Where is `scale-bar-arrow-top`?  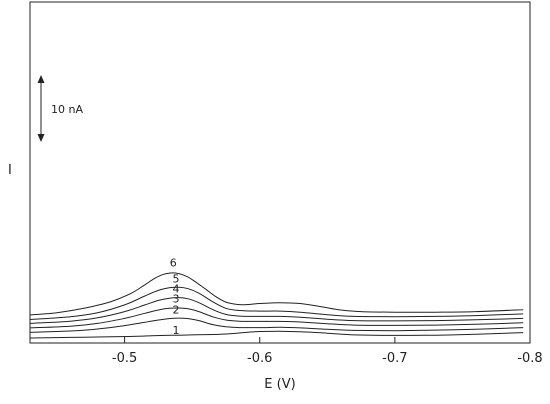
scale-bar-arrow-top is located at coordinates (41, 79).